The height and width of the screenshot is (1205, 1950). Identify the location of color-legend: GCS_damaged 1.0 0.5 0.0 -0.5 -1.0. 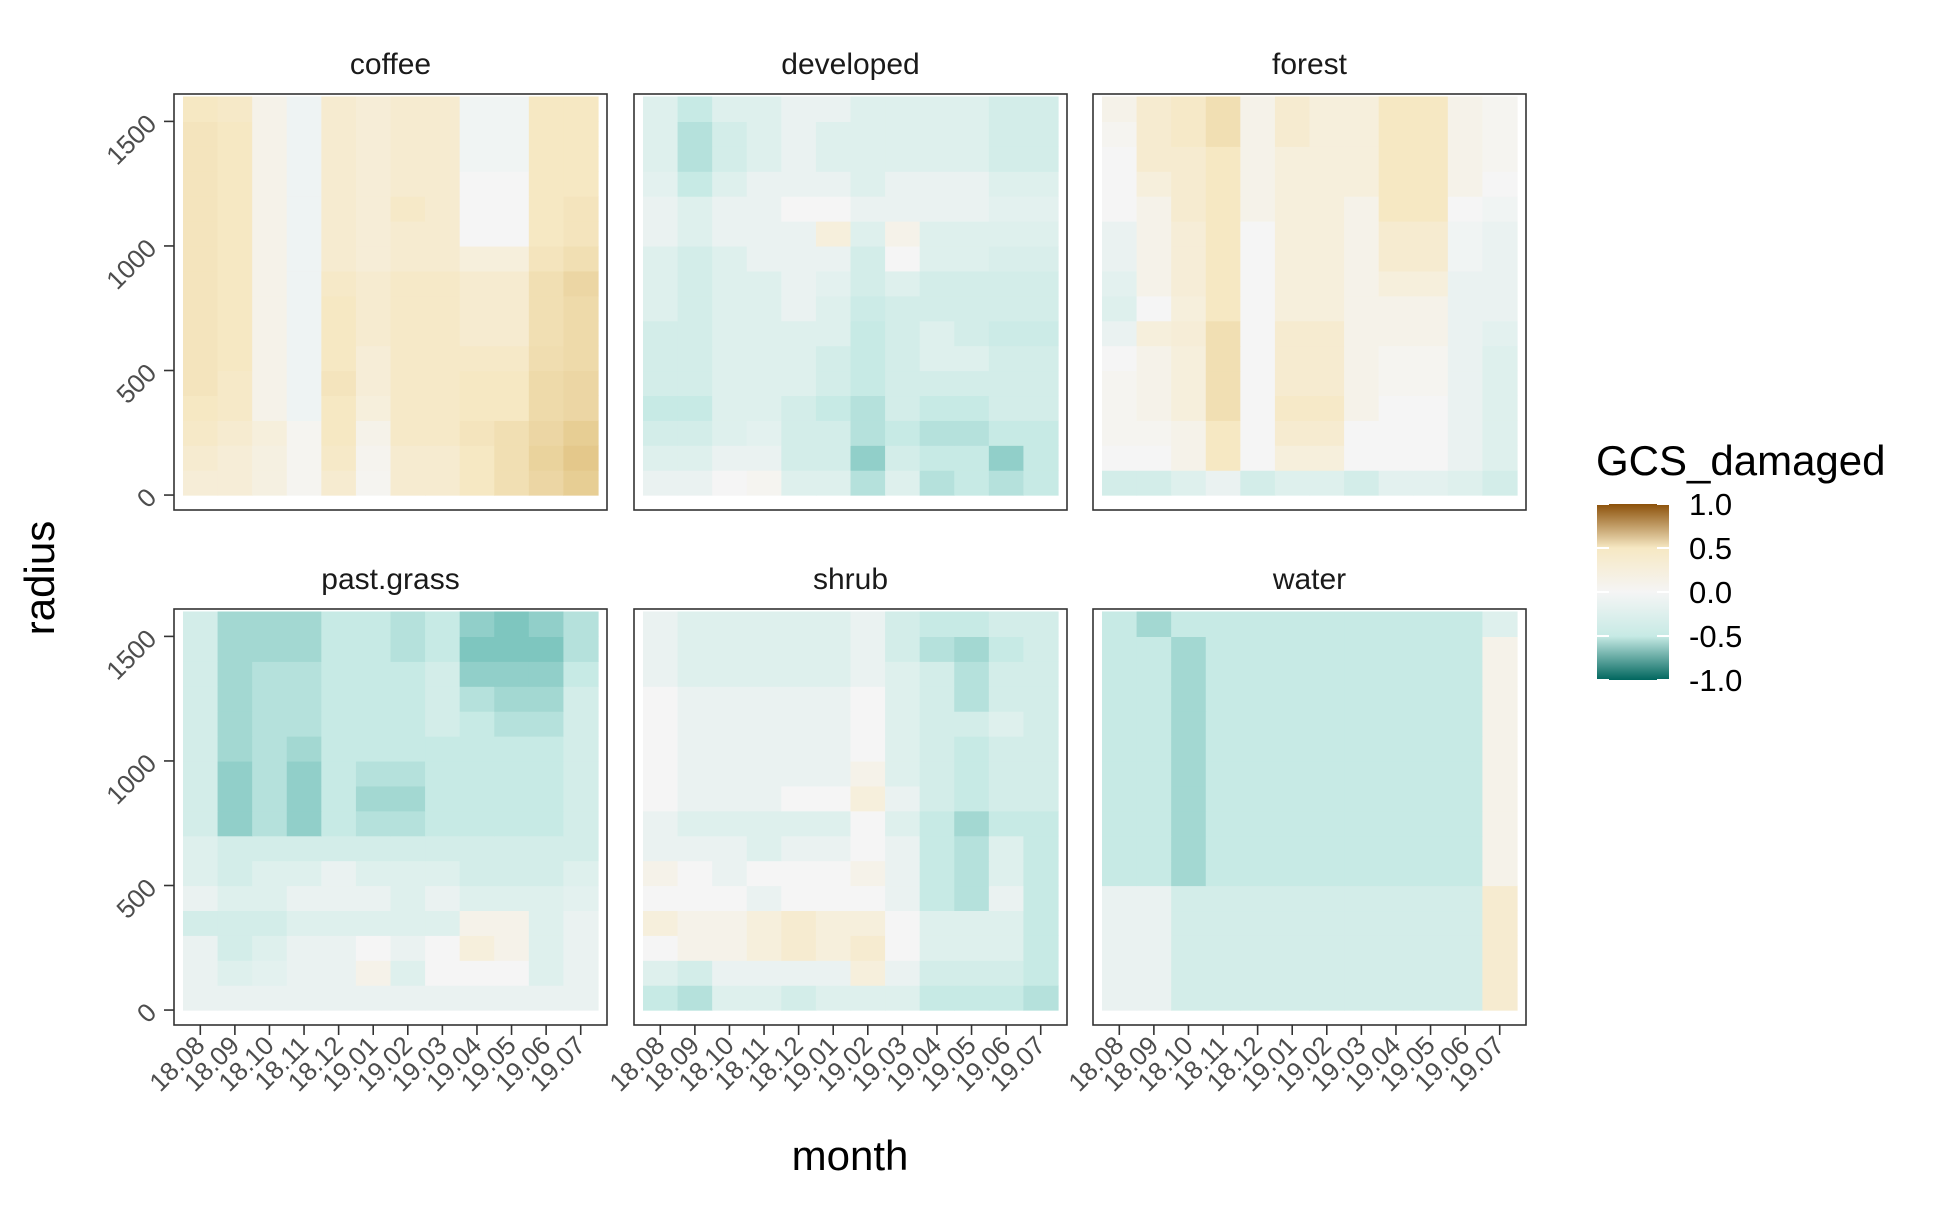
(1741, 567).